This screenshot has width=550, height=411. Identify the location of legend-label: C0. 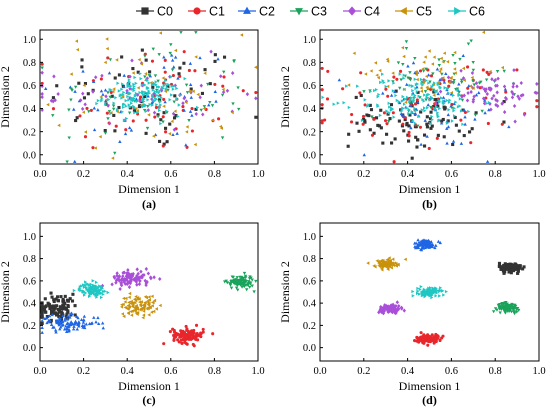
(165, 12).